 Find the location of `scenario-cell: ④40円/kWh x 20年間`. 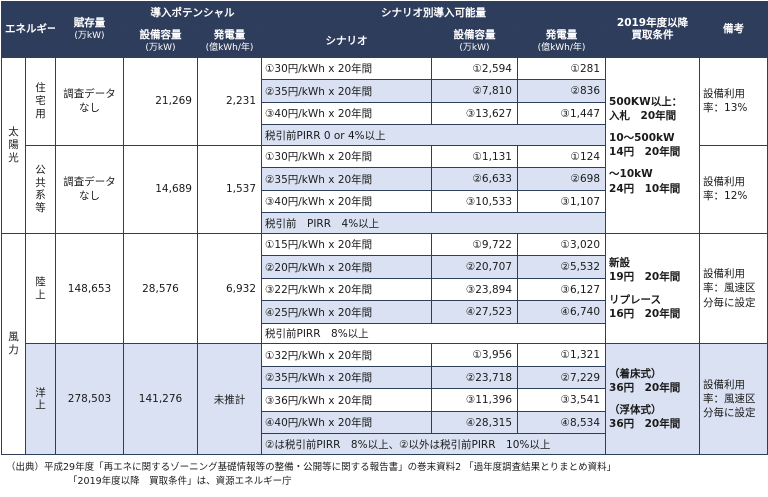

scenario-cell: ④40円/kWh x 20年間 is located at coordinates (346, 422).